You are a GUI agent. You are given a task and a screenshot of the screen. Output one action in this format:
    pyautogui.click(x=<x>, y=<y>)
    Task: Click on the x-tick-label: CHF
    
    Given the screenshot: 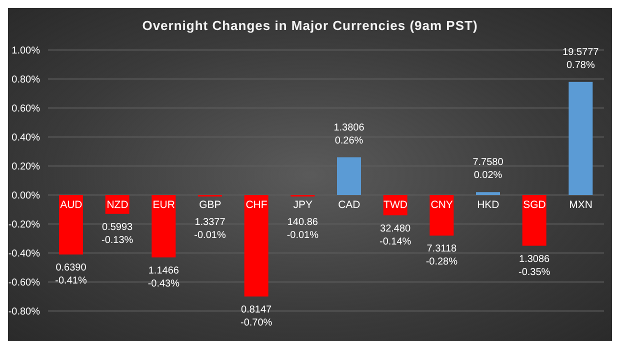 What is the action you would take?
    pyautogui.click(x=257, y=205)
    